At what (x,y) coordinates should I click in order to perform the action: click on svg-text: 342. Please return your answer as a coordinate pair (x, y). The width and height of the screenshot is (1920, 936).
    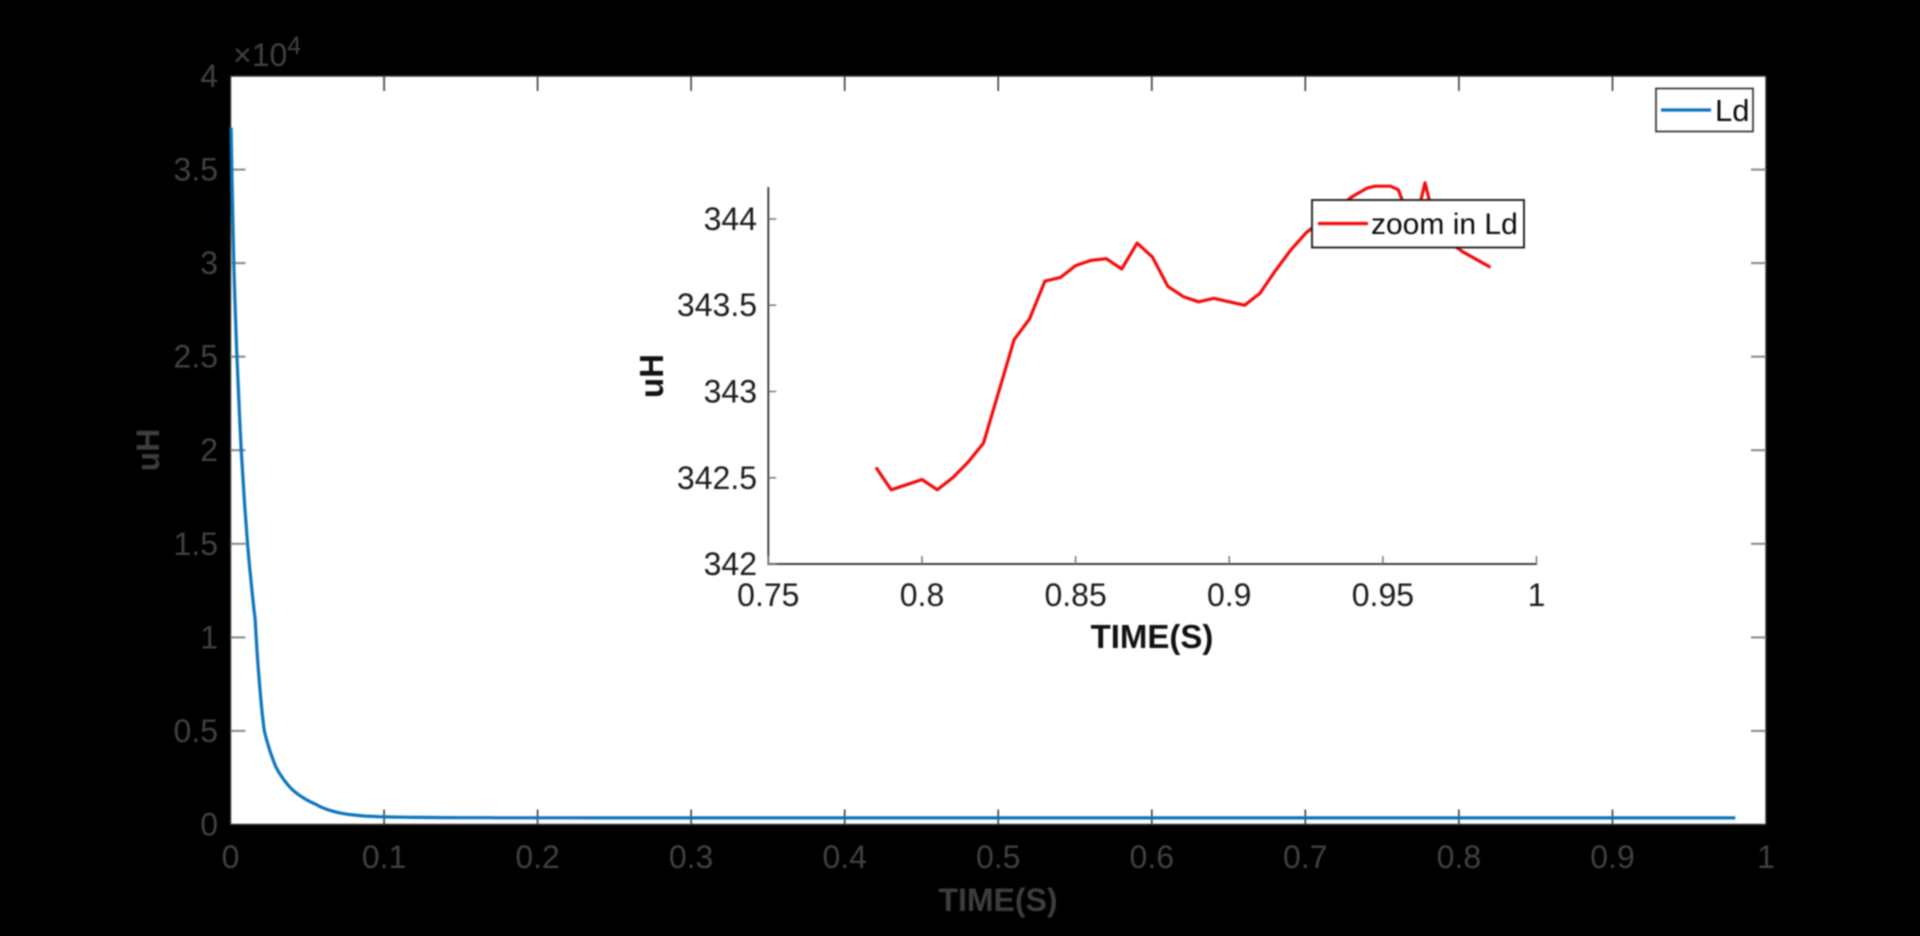
    Looking at the image, I should click on (730, 564).